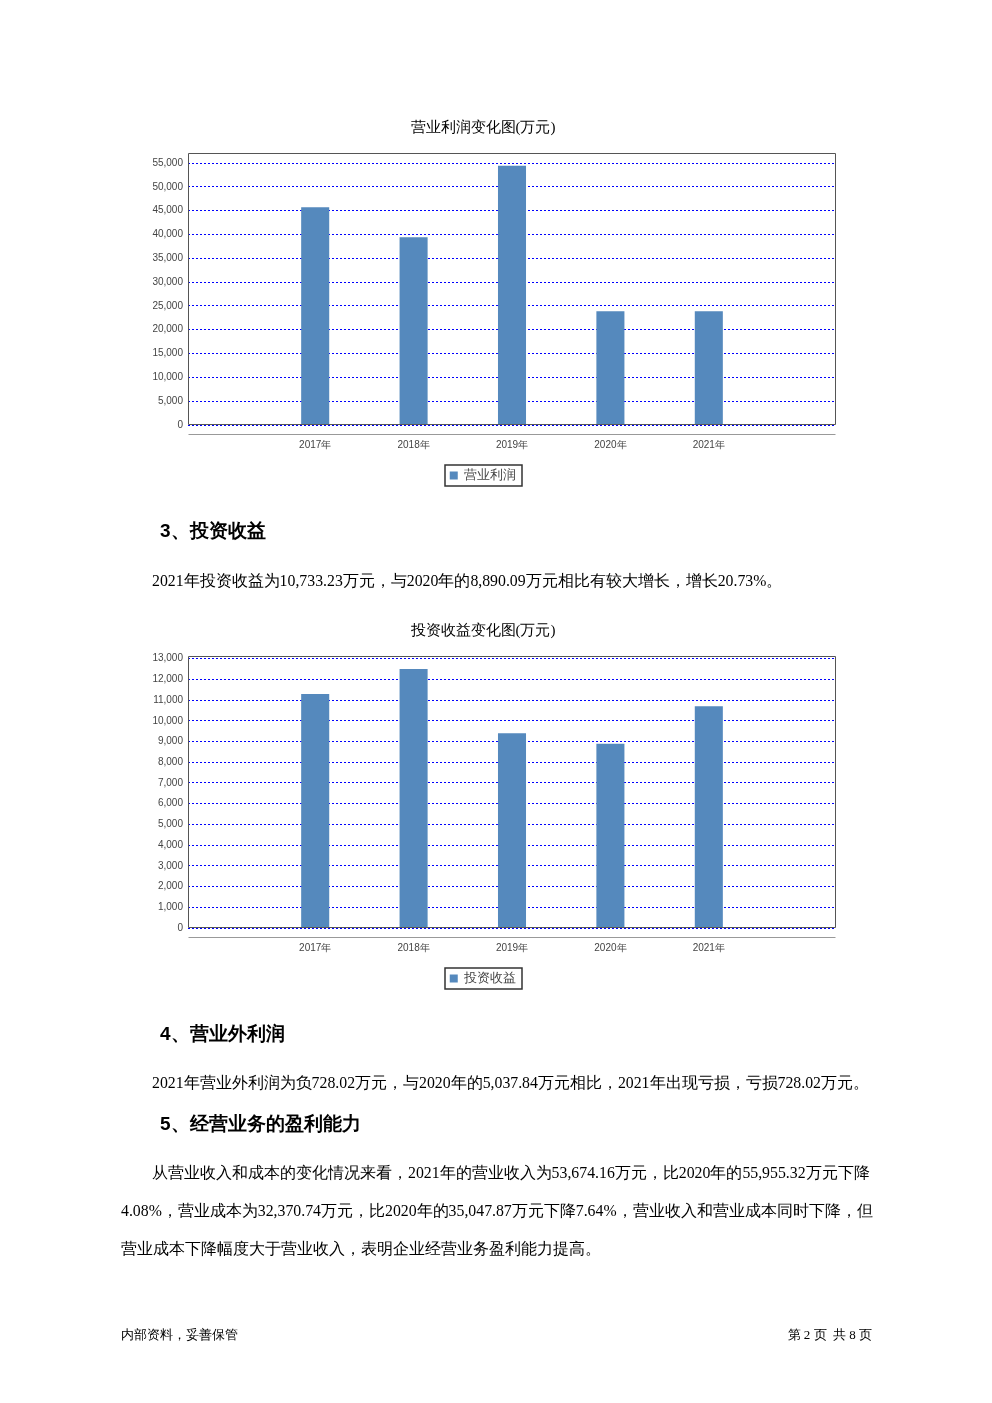  I want to click on y-tick-label: 25,000, so click(168, 305).